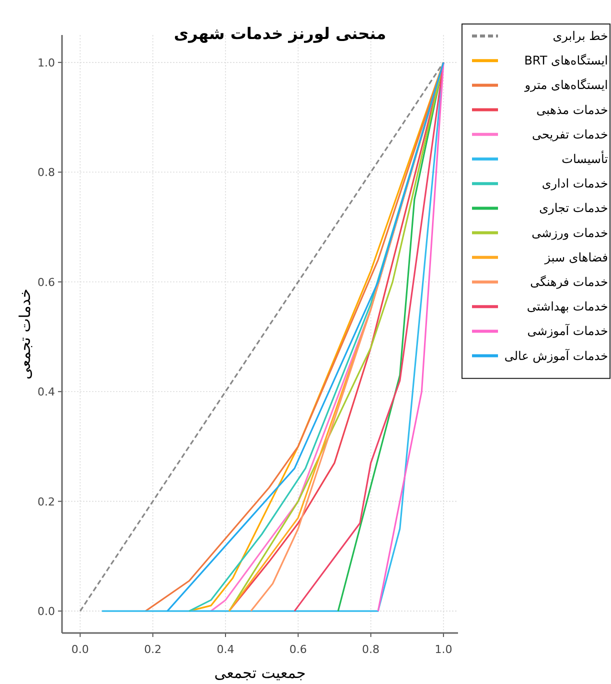  I want to click on x-tick-label: 0.4, so click(225, 649).